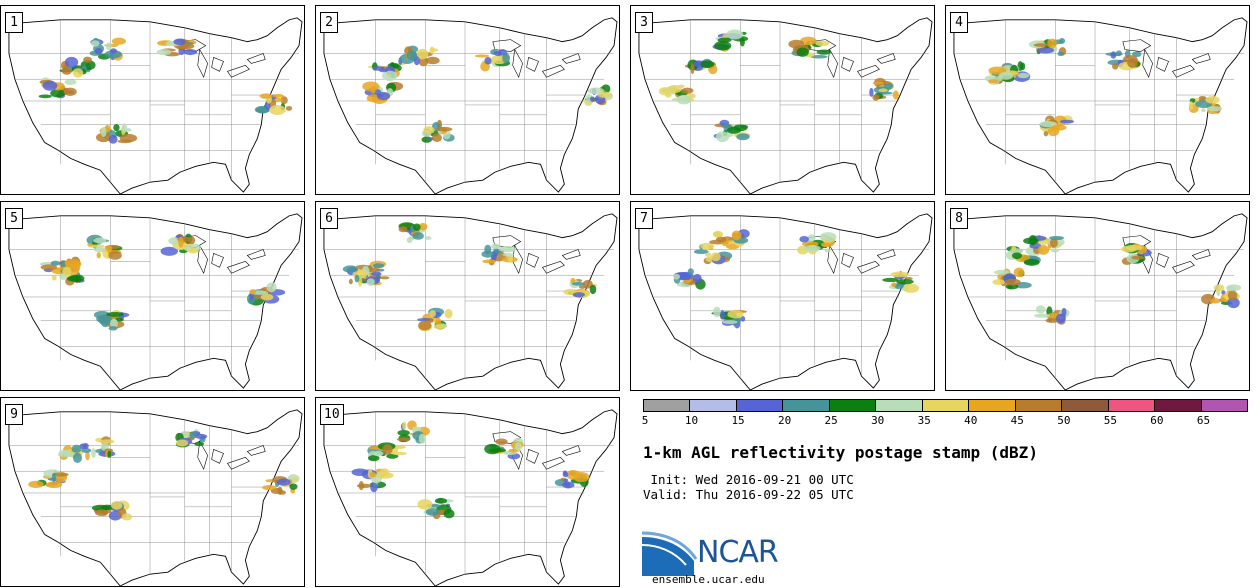  I want to click on ensemble-member-panel-6: 6, so click(467, 296).